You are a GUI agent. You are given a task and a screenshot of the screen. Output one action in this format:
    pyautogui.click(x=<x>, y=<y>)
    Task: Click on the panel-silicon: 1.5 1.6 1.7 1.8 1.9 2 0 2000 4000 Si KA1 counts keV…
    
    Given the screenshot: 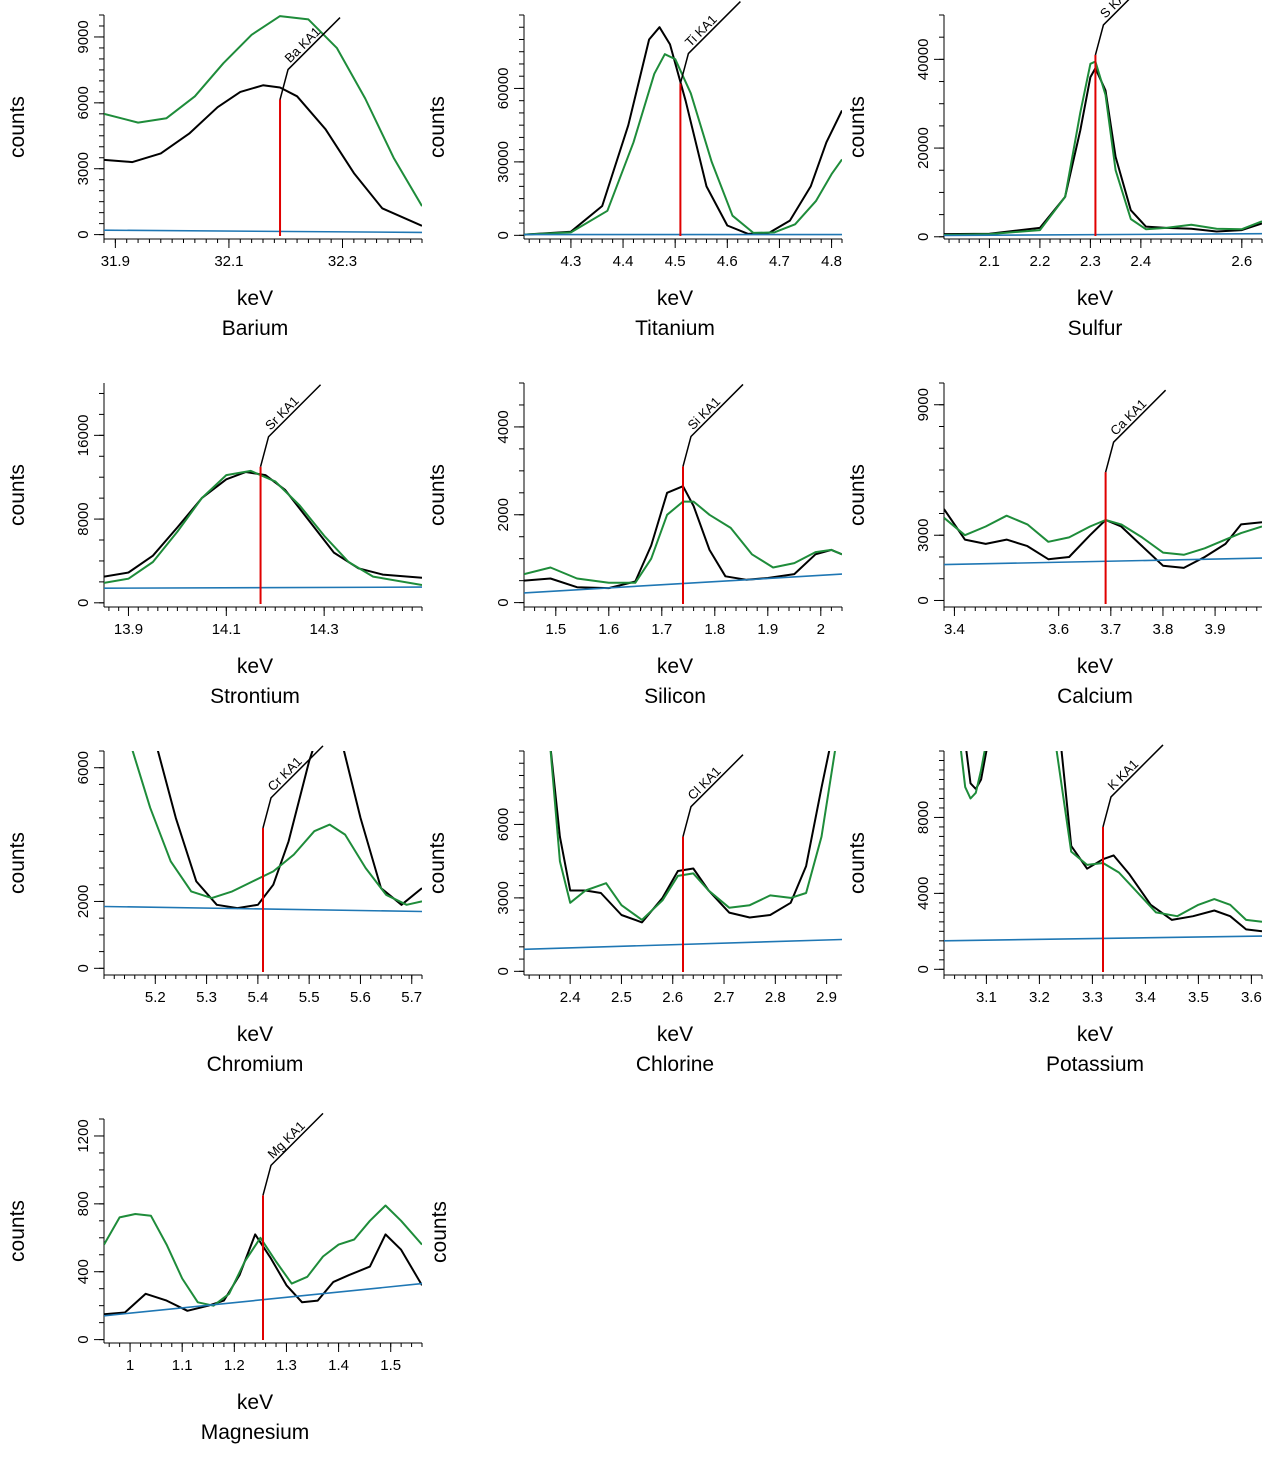 What is the action you would take?
    pyautogui.click(x=634, y=545)
    